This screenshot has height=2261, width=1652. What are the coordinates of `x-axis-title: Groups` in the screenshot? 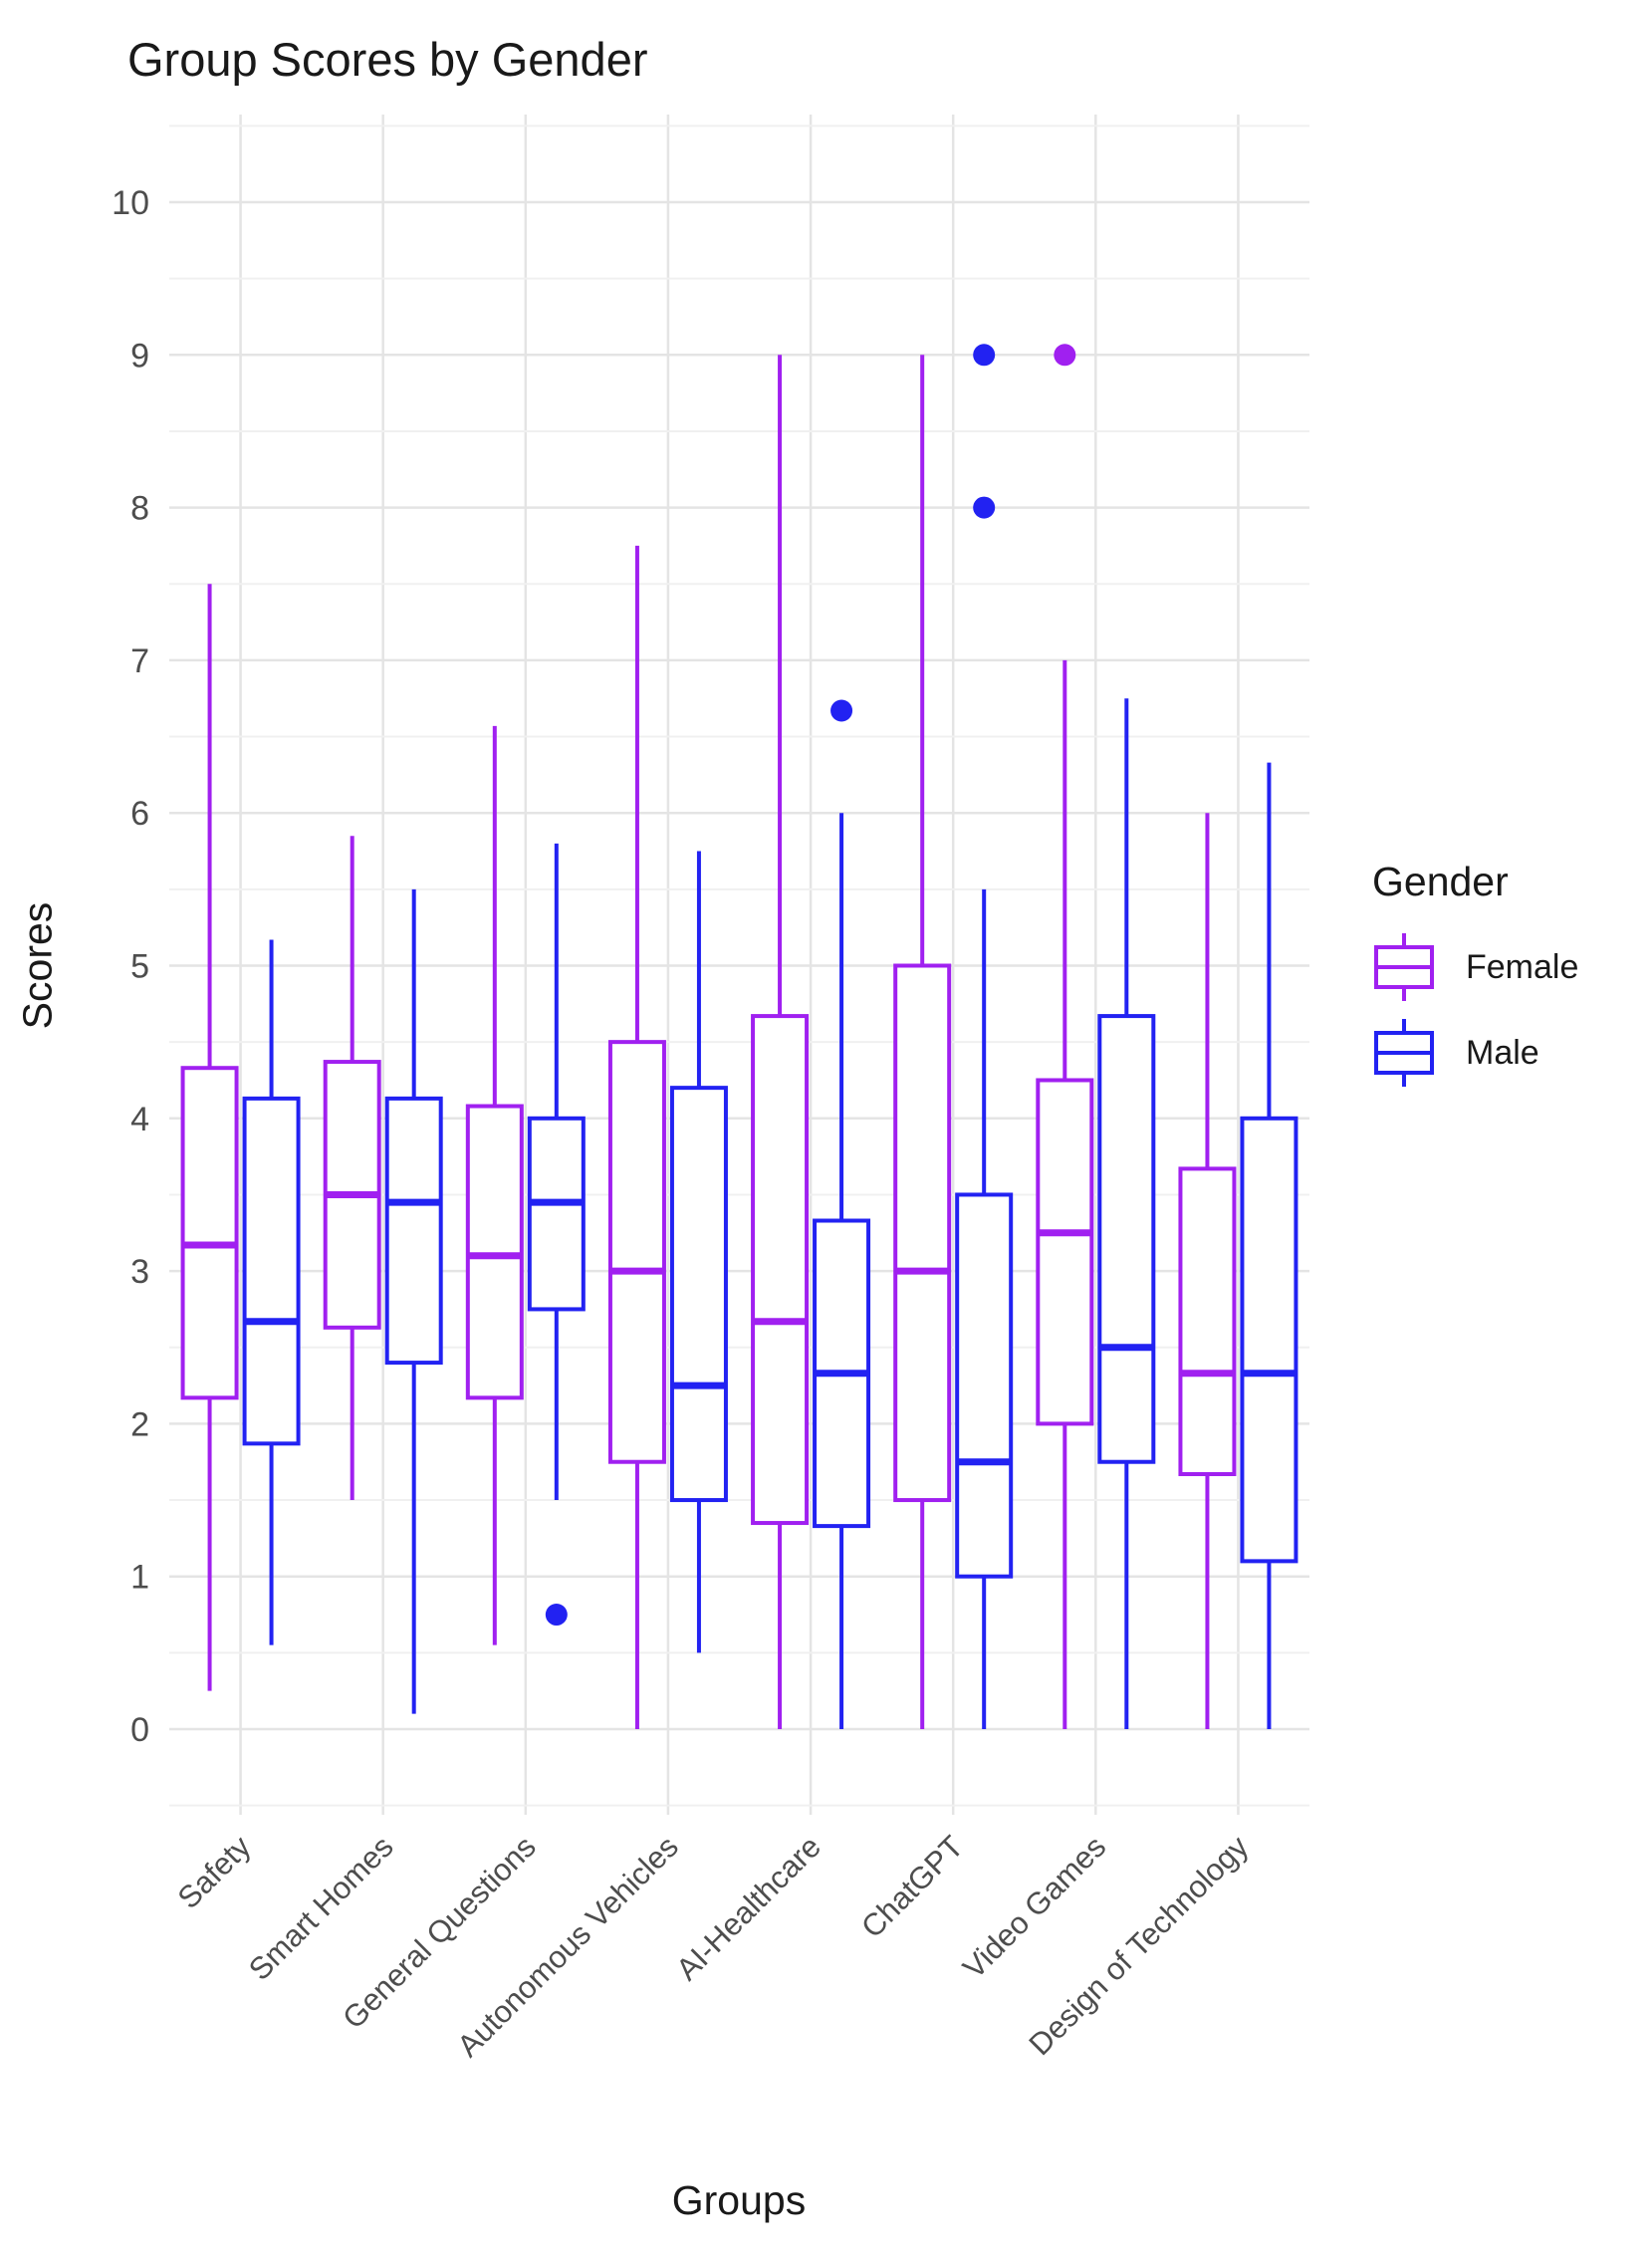 It's located at (739, 2200).